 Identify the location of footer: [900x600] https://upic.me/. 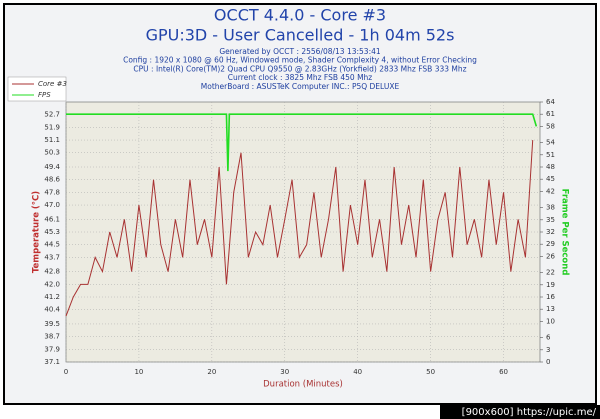
(529, 412).